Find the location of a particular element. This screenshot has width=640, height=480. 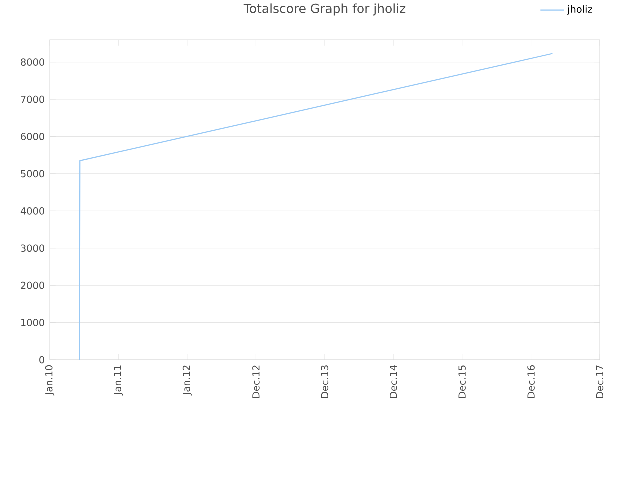

y-tick-label: 3000 is located at coordinates (32, 248).